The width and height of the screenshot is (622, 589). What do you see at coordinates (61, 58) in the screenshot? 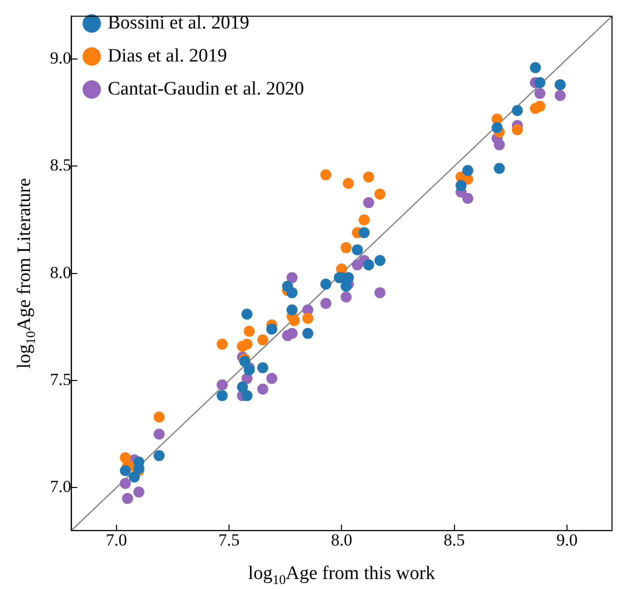
I see `y-tick-label: 9.0` at bounding box center [61, 58].